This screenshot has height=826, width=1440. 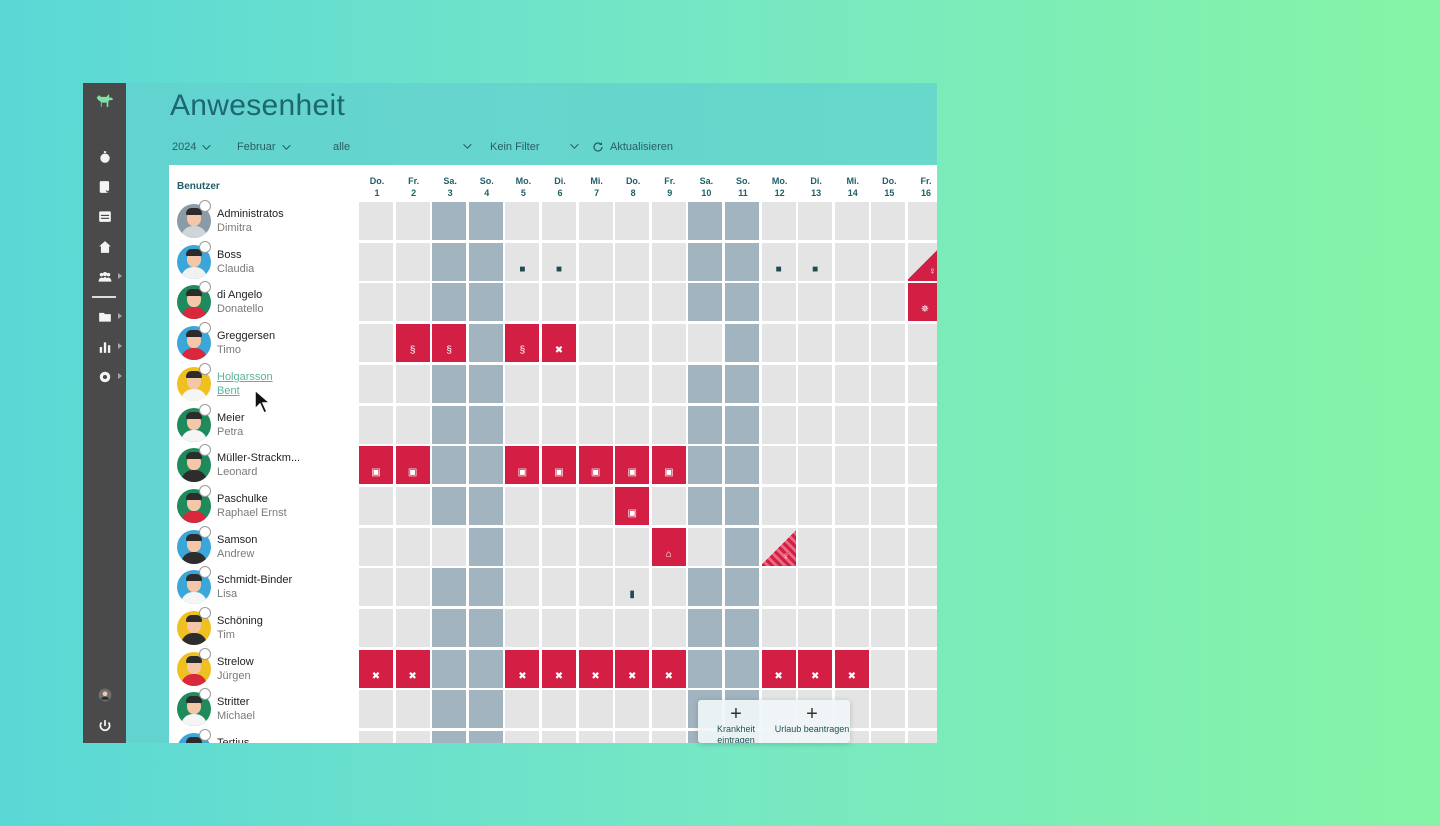 What do you see at coordinates (229, 350) in the screenshot?
I see `user-first-name: Timo` at bounding box center [229, 350].